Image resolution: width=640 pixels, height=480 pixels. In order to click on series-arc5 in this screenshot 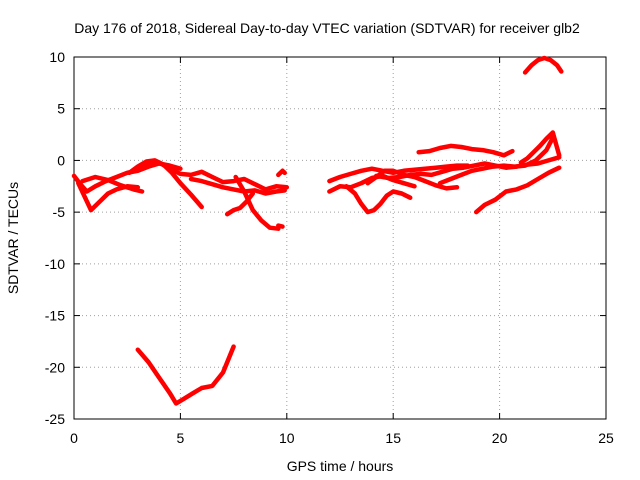, I will do `click(212, 176)`.